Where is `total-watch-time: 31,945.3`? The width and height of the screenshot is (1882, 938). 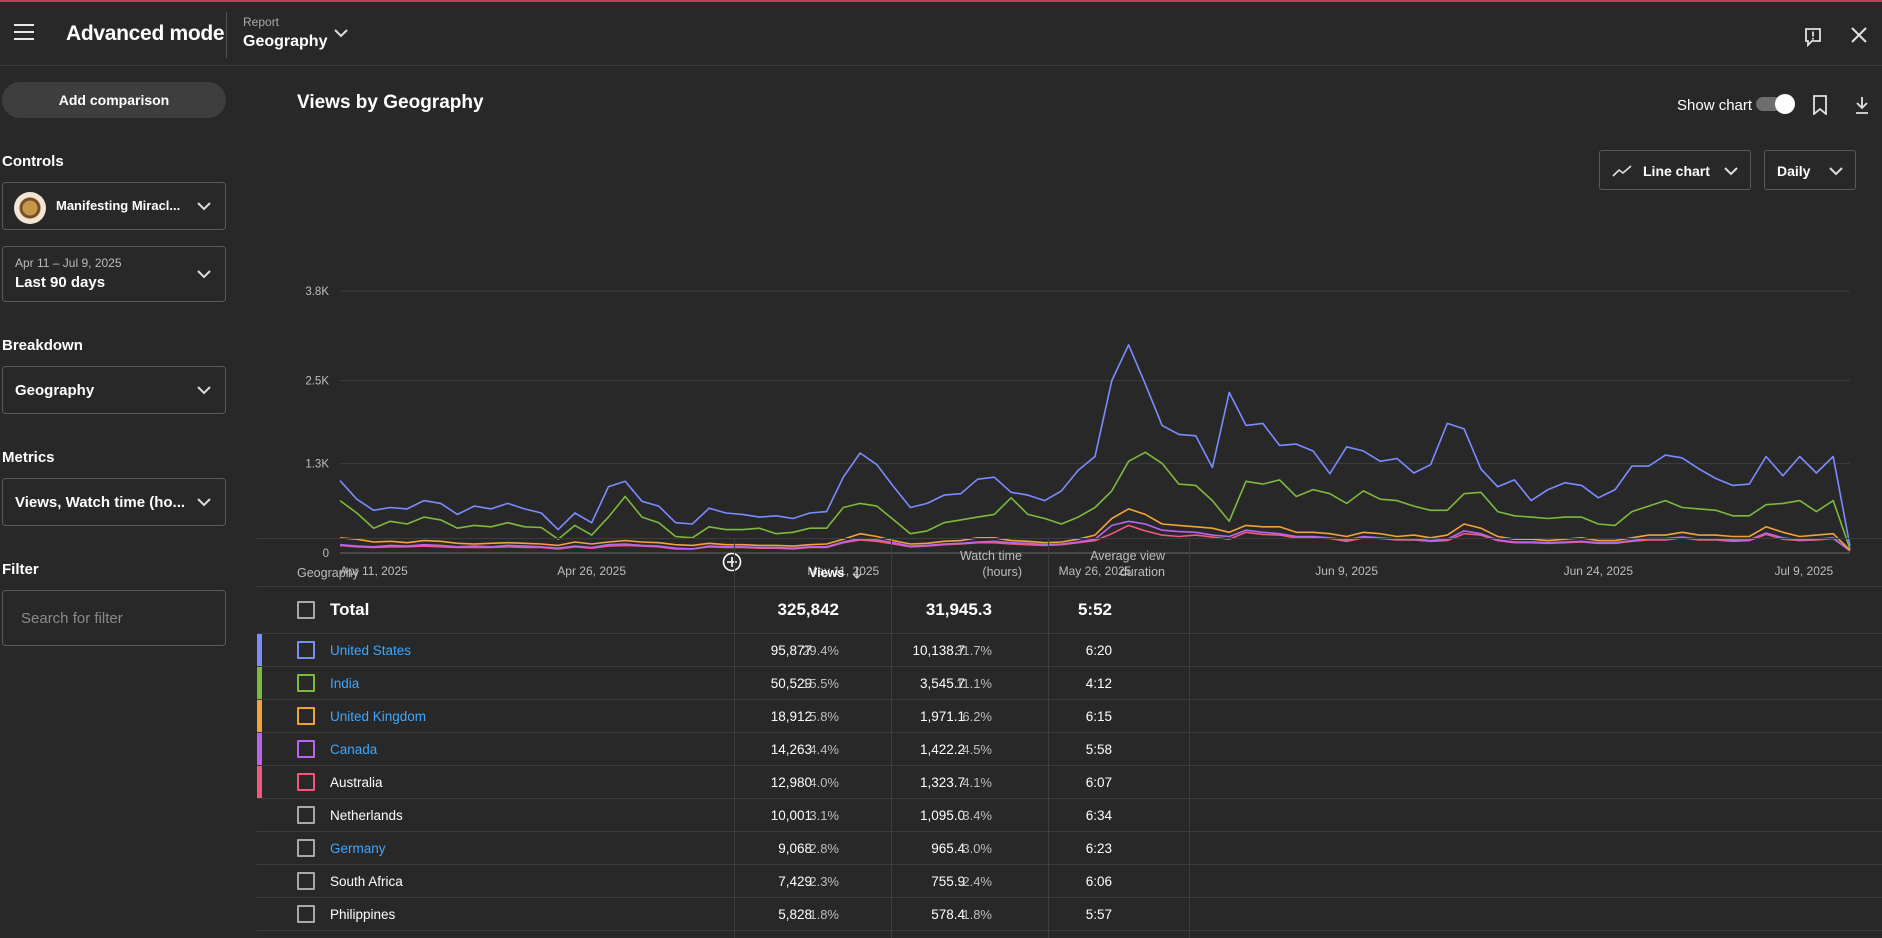
total-watch-time: 31,945.3 is located at coordinates (958, 609).